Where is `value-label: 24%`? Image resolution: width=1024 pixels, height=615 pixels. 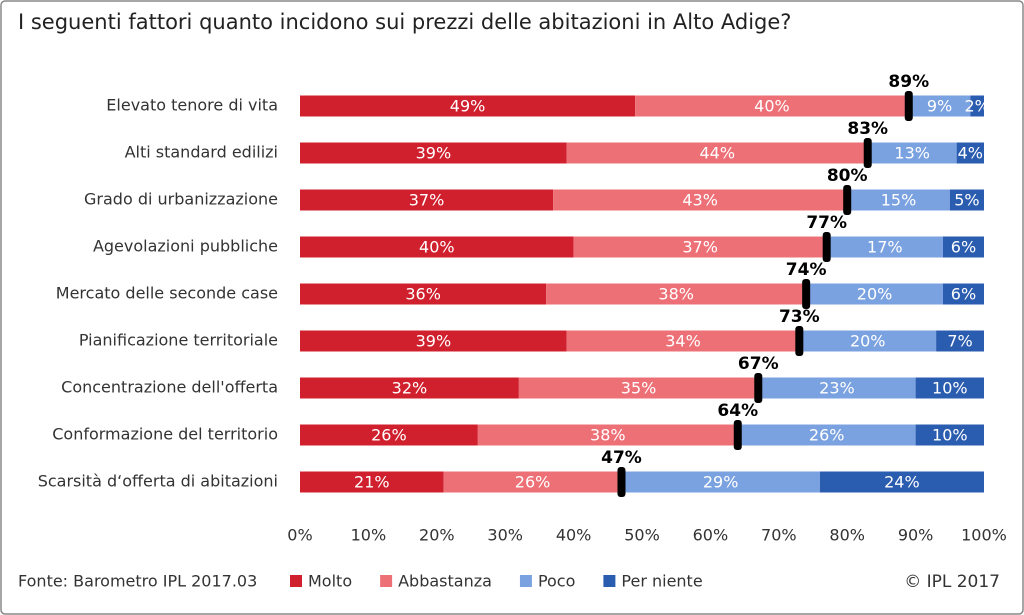 value-label: 24% is located at coordinates (902, 482).